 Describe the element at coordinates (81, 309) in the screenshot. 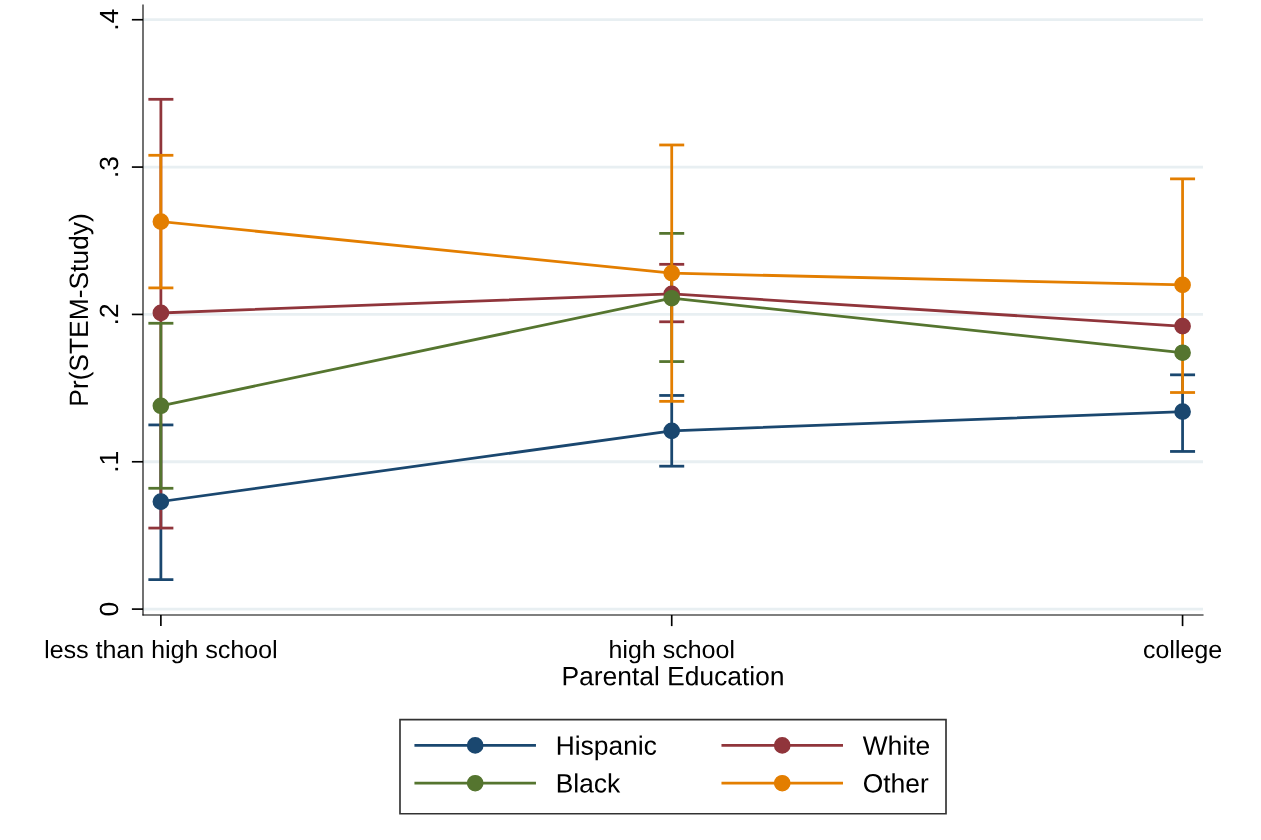

I see `y-axis-title: Pr(STEM-Study)` at that location.